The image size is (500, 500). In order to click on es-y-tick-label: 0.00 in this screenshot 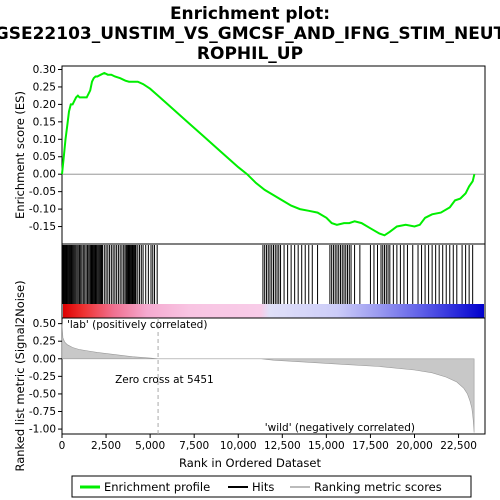, I will do `click(44, 175)`.